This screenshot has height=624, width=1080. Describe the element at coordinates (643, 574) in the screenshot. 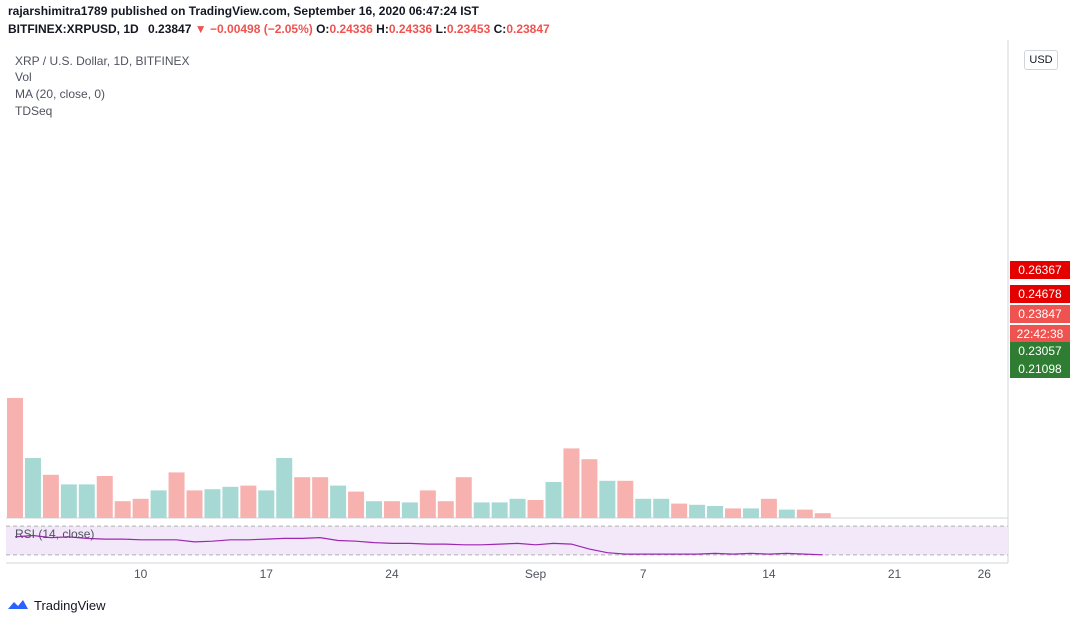

I see `x-tick-label: 7` at that location.